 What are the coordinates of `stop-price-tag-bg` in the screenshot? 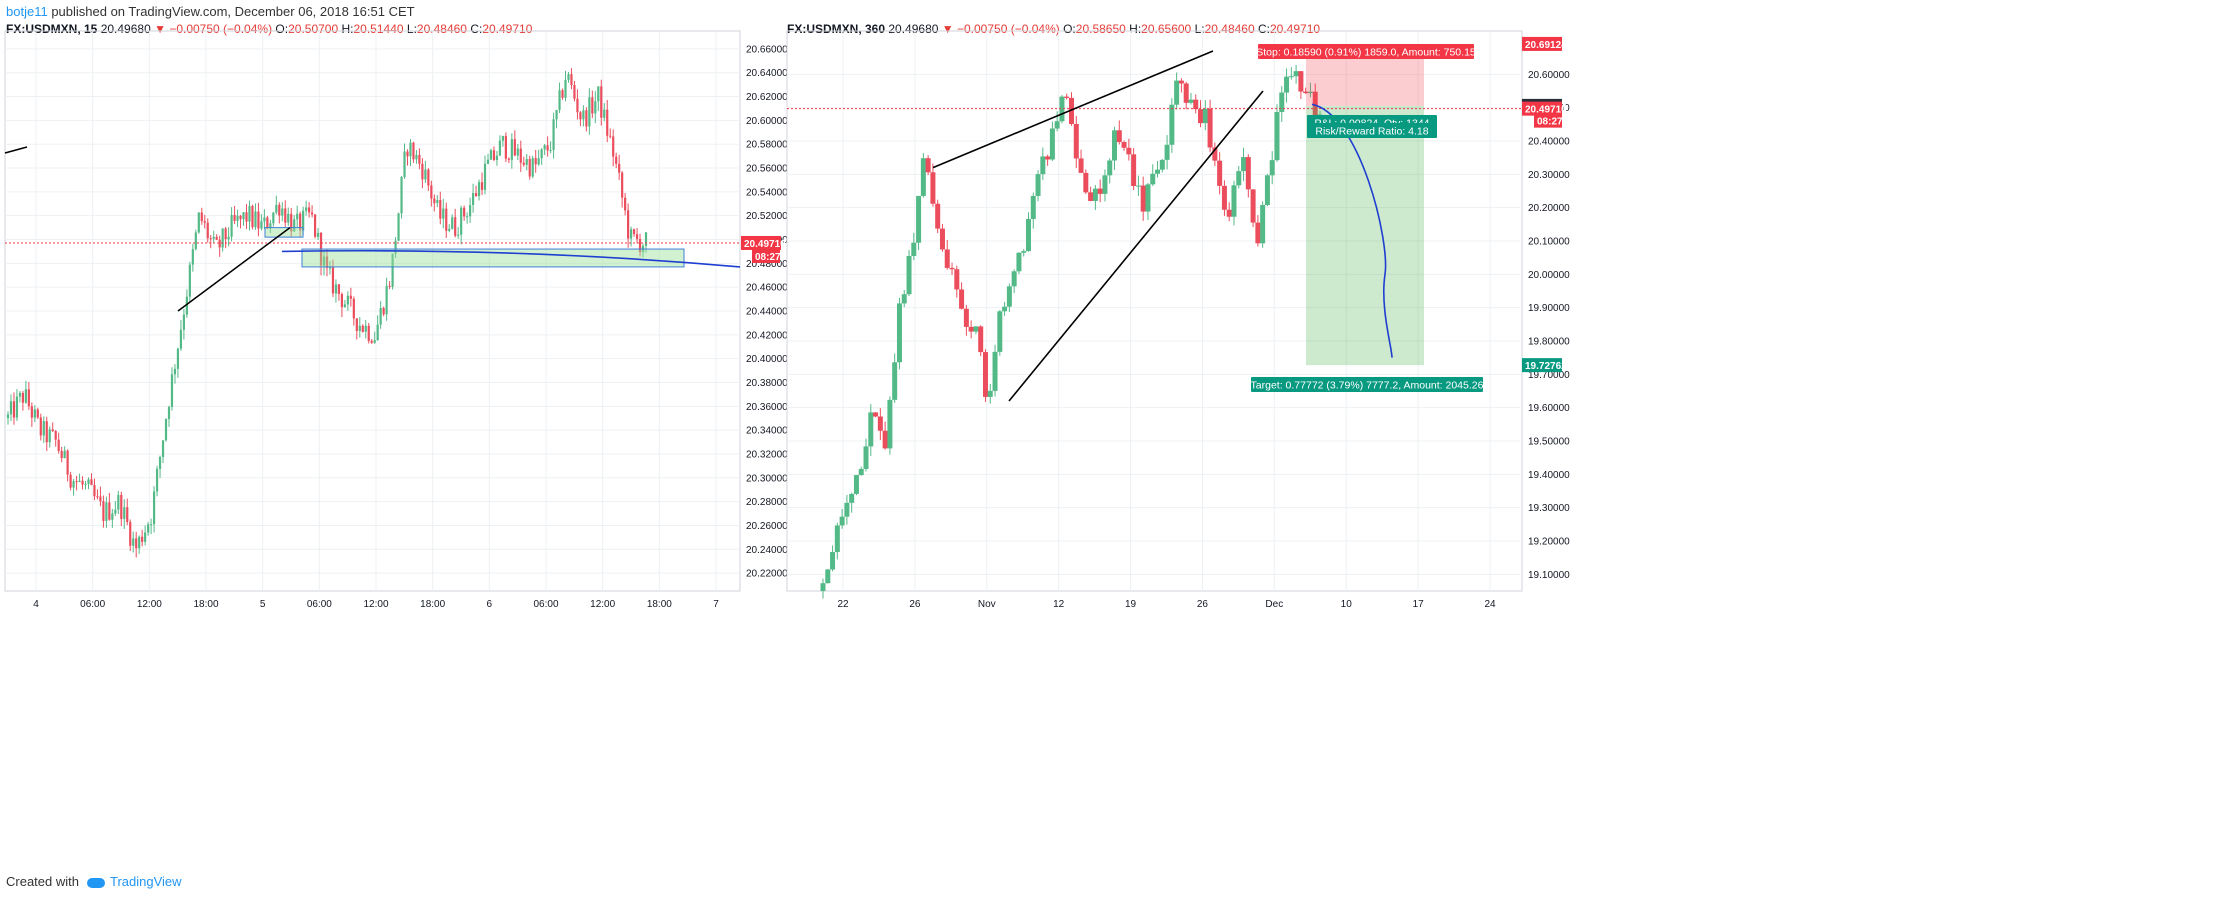 It's located at (1542, 43).